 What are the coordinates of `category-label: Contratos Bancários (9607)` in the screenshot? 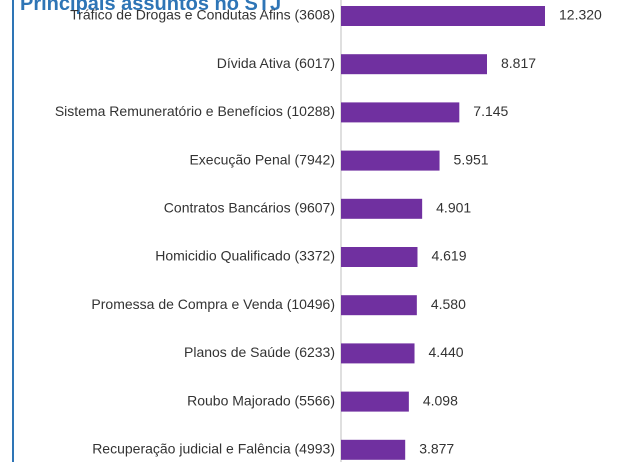 It's located at (249, 208).